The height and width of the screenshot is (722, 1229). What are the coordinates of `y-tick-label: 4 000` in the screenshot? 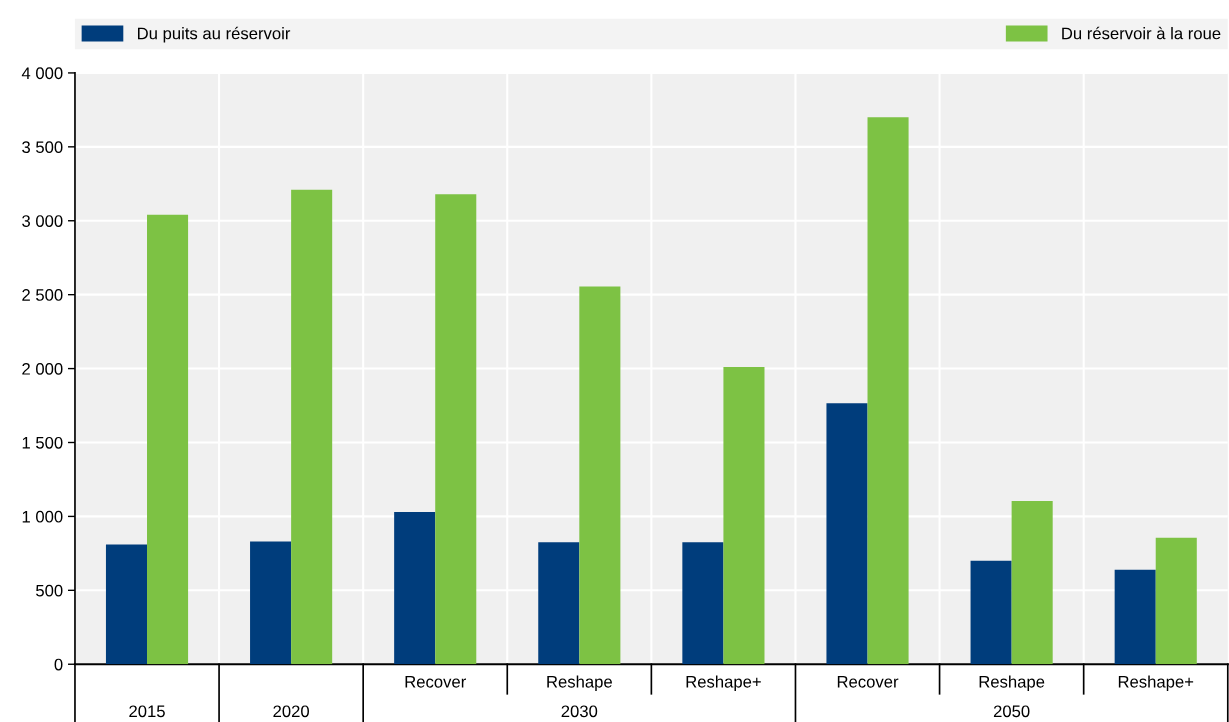 It's located at (42, 73).